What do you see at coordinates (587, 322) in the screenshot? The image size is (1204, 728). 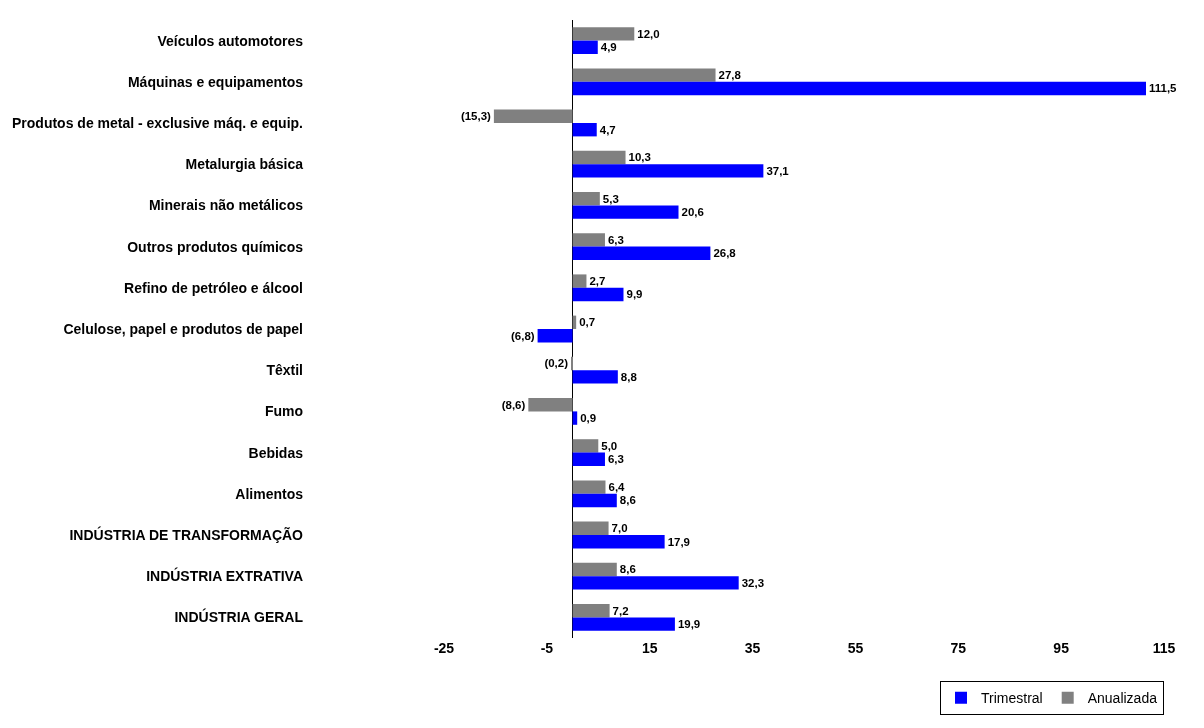 I see `data-label: 0,7` at bounding box center [587, 322].